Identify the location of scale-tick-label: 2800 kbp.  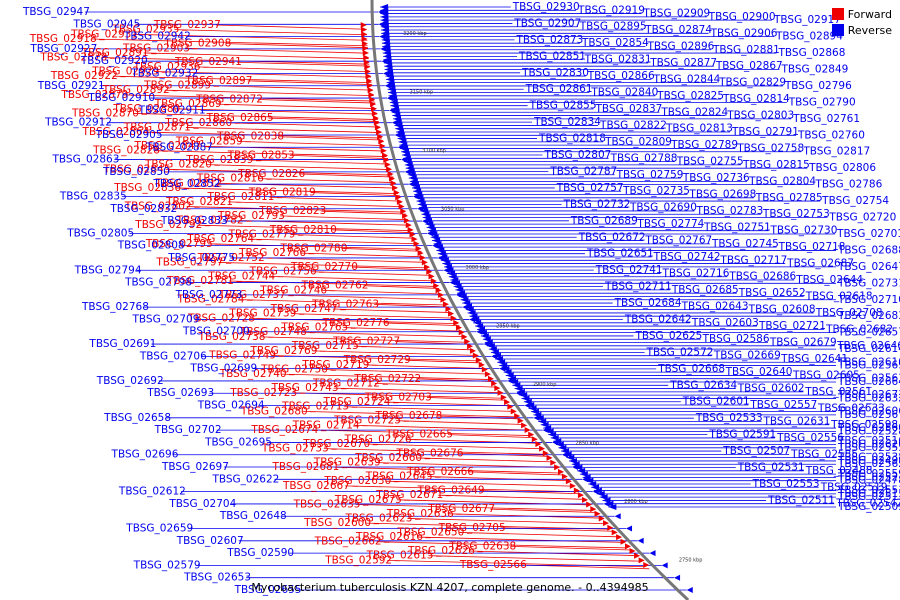
(636, 502).